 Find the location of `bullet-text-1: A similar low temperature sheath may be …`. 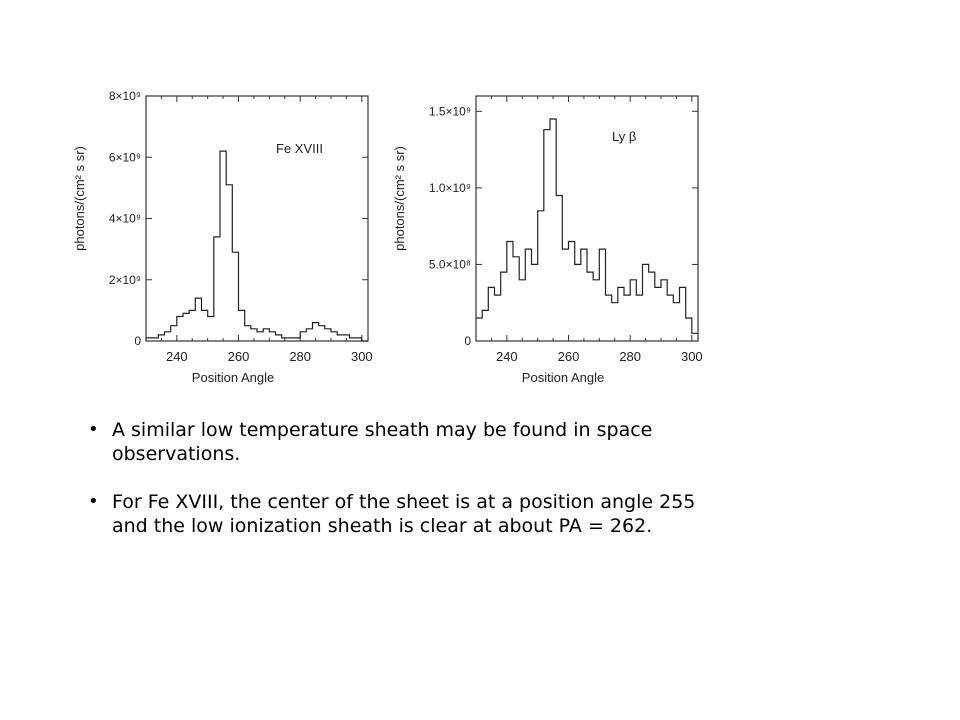

bullet-text-1: A similar low temperature sheath may be … is located at coordinates (382, 442).